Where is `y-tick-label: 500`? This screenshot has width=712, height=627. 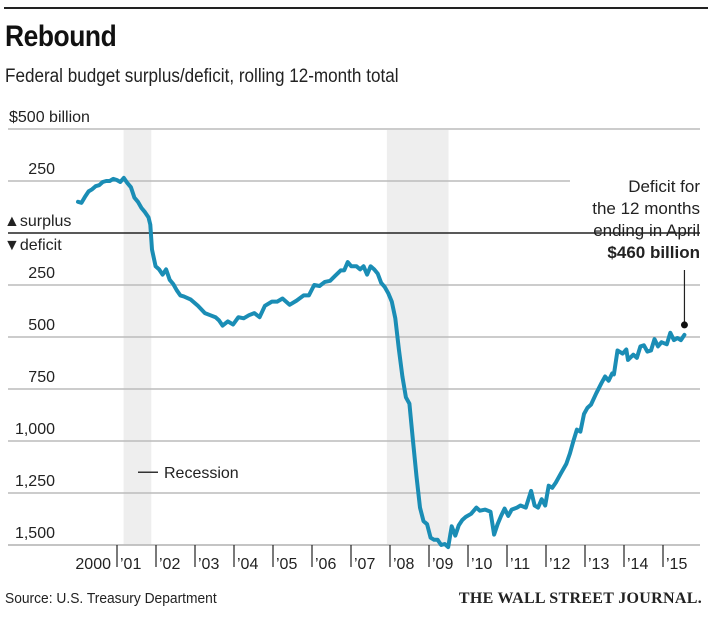
y-tick-label: 500 is located at coordinates (41, 325).